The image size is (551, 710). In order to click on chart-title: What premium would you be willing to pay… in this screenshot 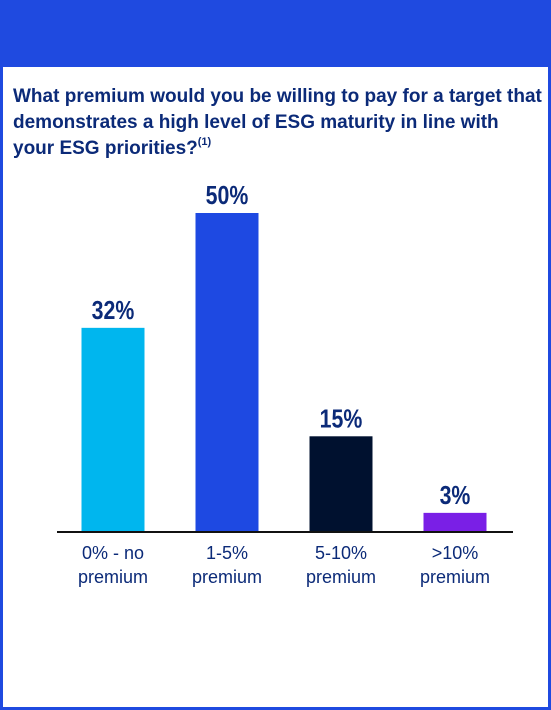, I will do `click(278, 123)`.